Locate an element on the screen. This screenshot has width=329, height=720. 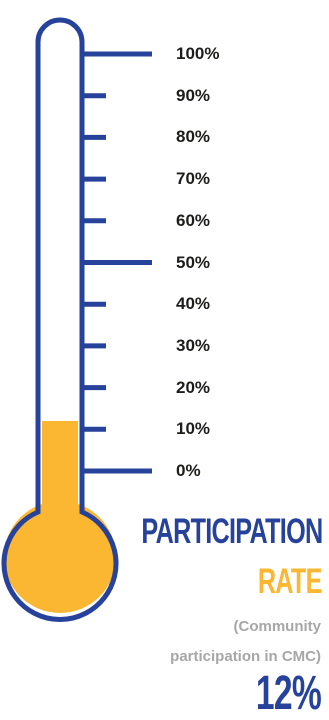
scale-label: 100% is located at coordinates (198, 53).